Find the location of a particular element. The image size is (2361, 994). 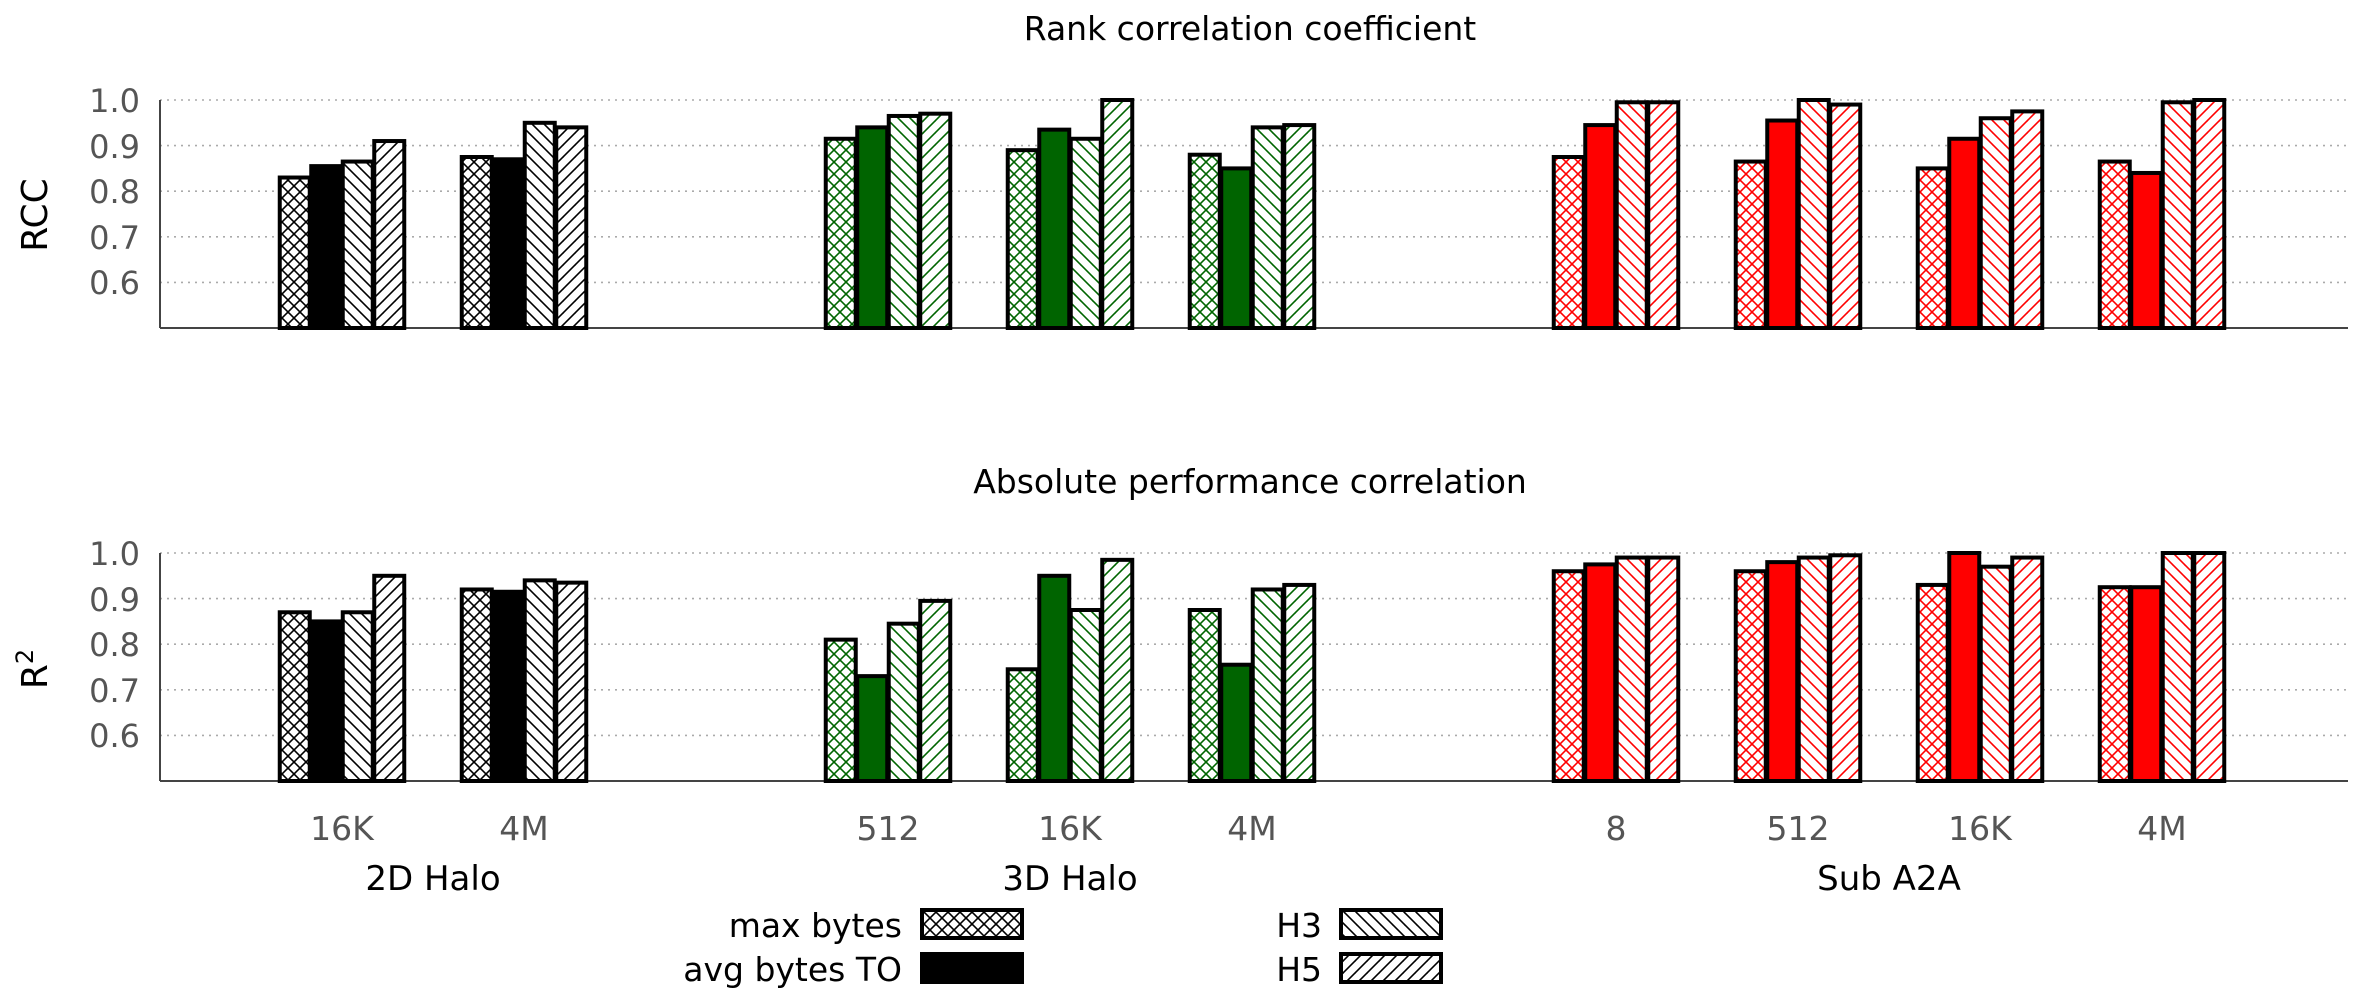

panel-r2-yticks: 1.0 0.9 0.8 0.7 0.6 is located at coordinates (114, 645).